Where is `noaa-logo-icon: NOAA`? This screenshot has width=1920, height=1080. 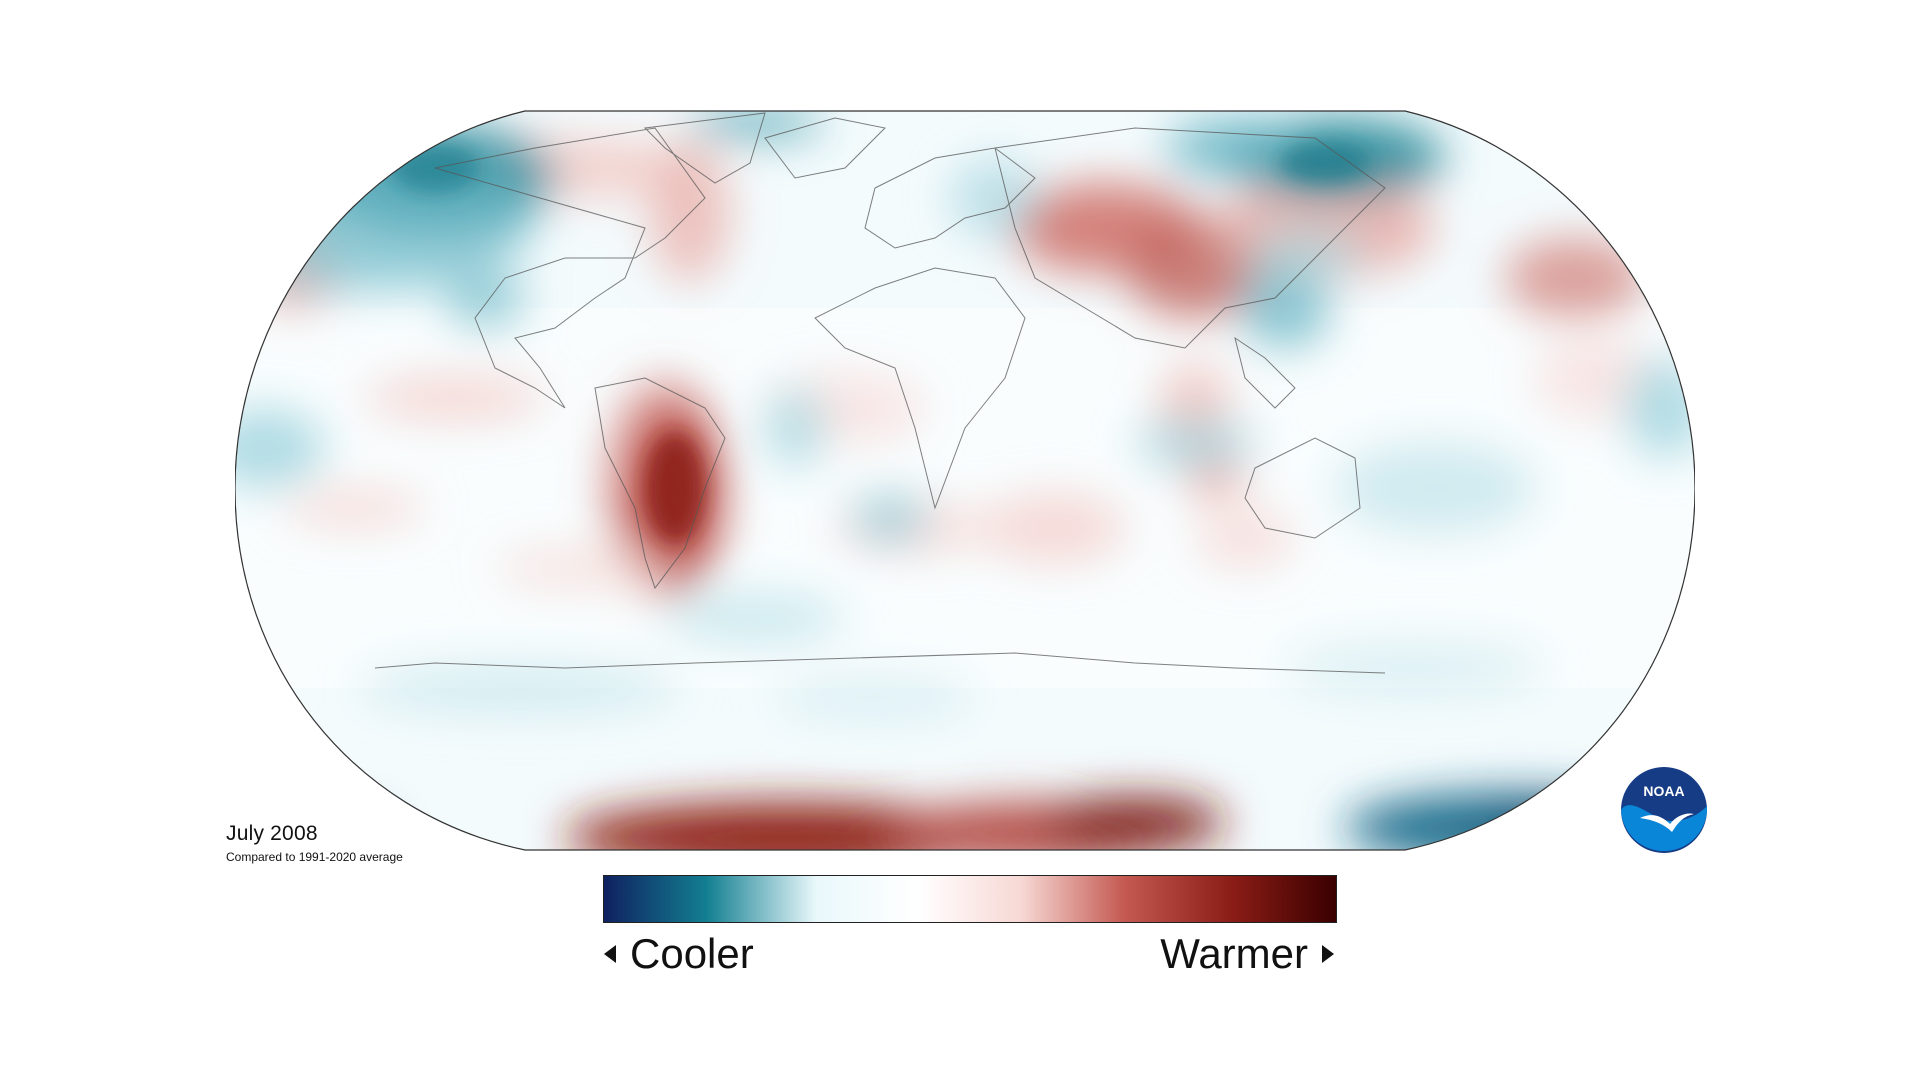
noaa-logo-icon: NOAA is located at coordinates (1664, 810).